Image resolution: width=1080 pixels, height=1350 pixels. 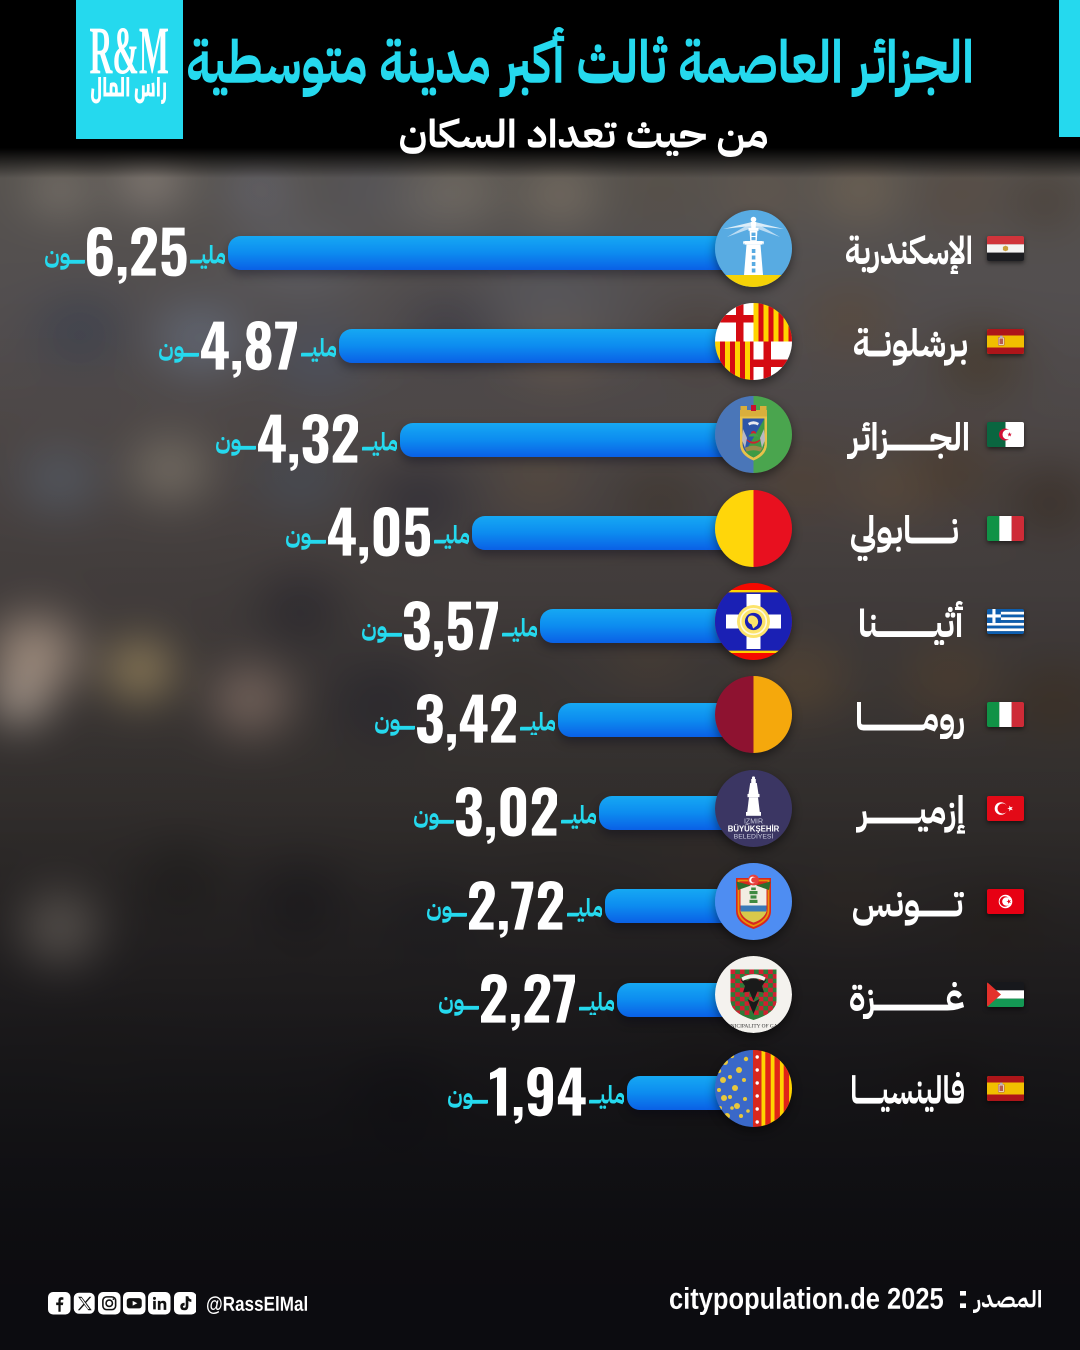 What do you see at coordinates (753, 821) in the screenshot?
I see `svg-text: IZMIR` at bounding box center [753, 821].